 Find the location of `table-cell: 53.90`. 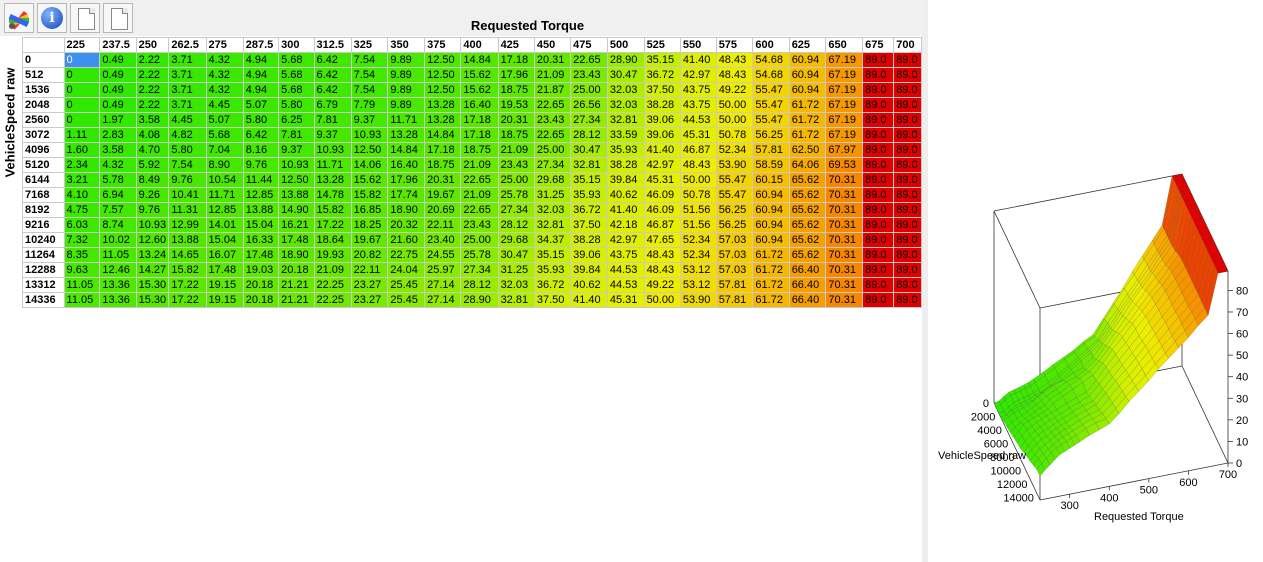

table-cell: 53.90 is located at coordinates (698, 300).